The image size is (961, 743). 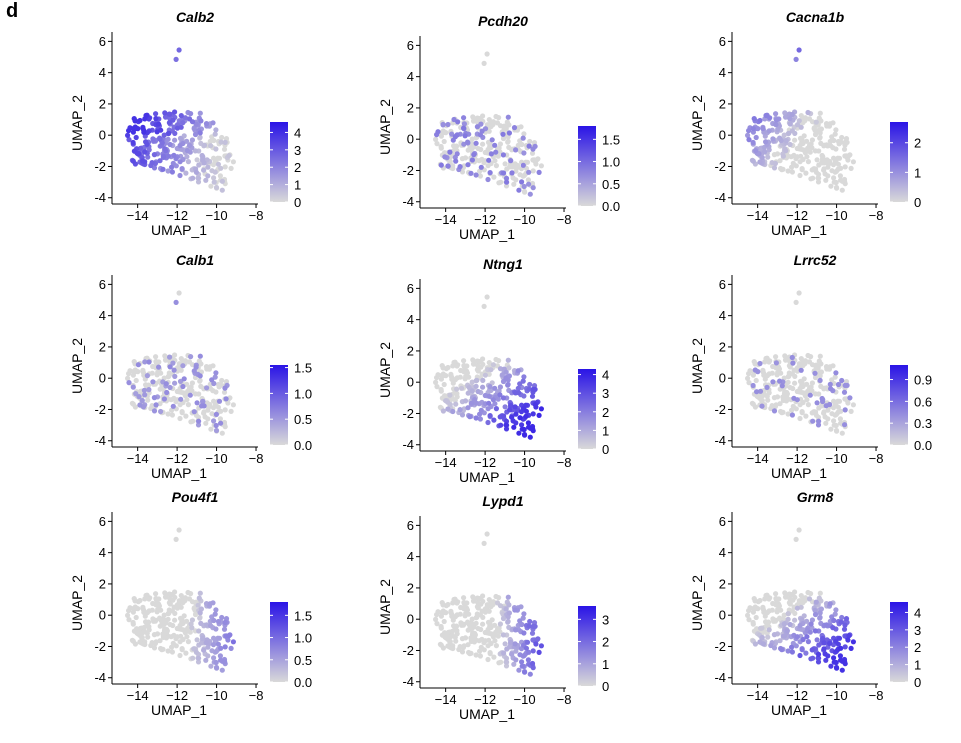 I want to click on y-tick-label: 6, so click(x=102, y=521).